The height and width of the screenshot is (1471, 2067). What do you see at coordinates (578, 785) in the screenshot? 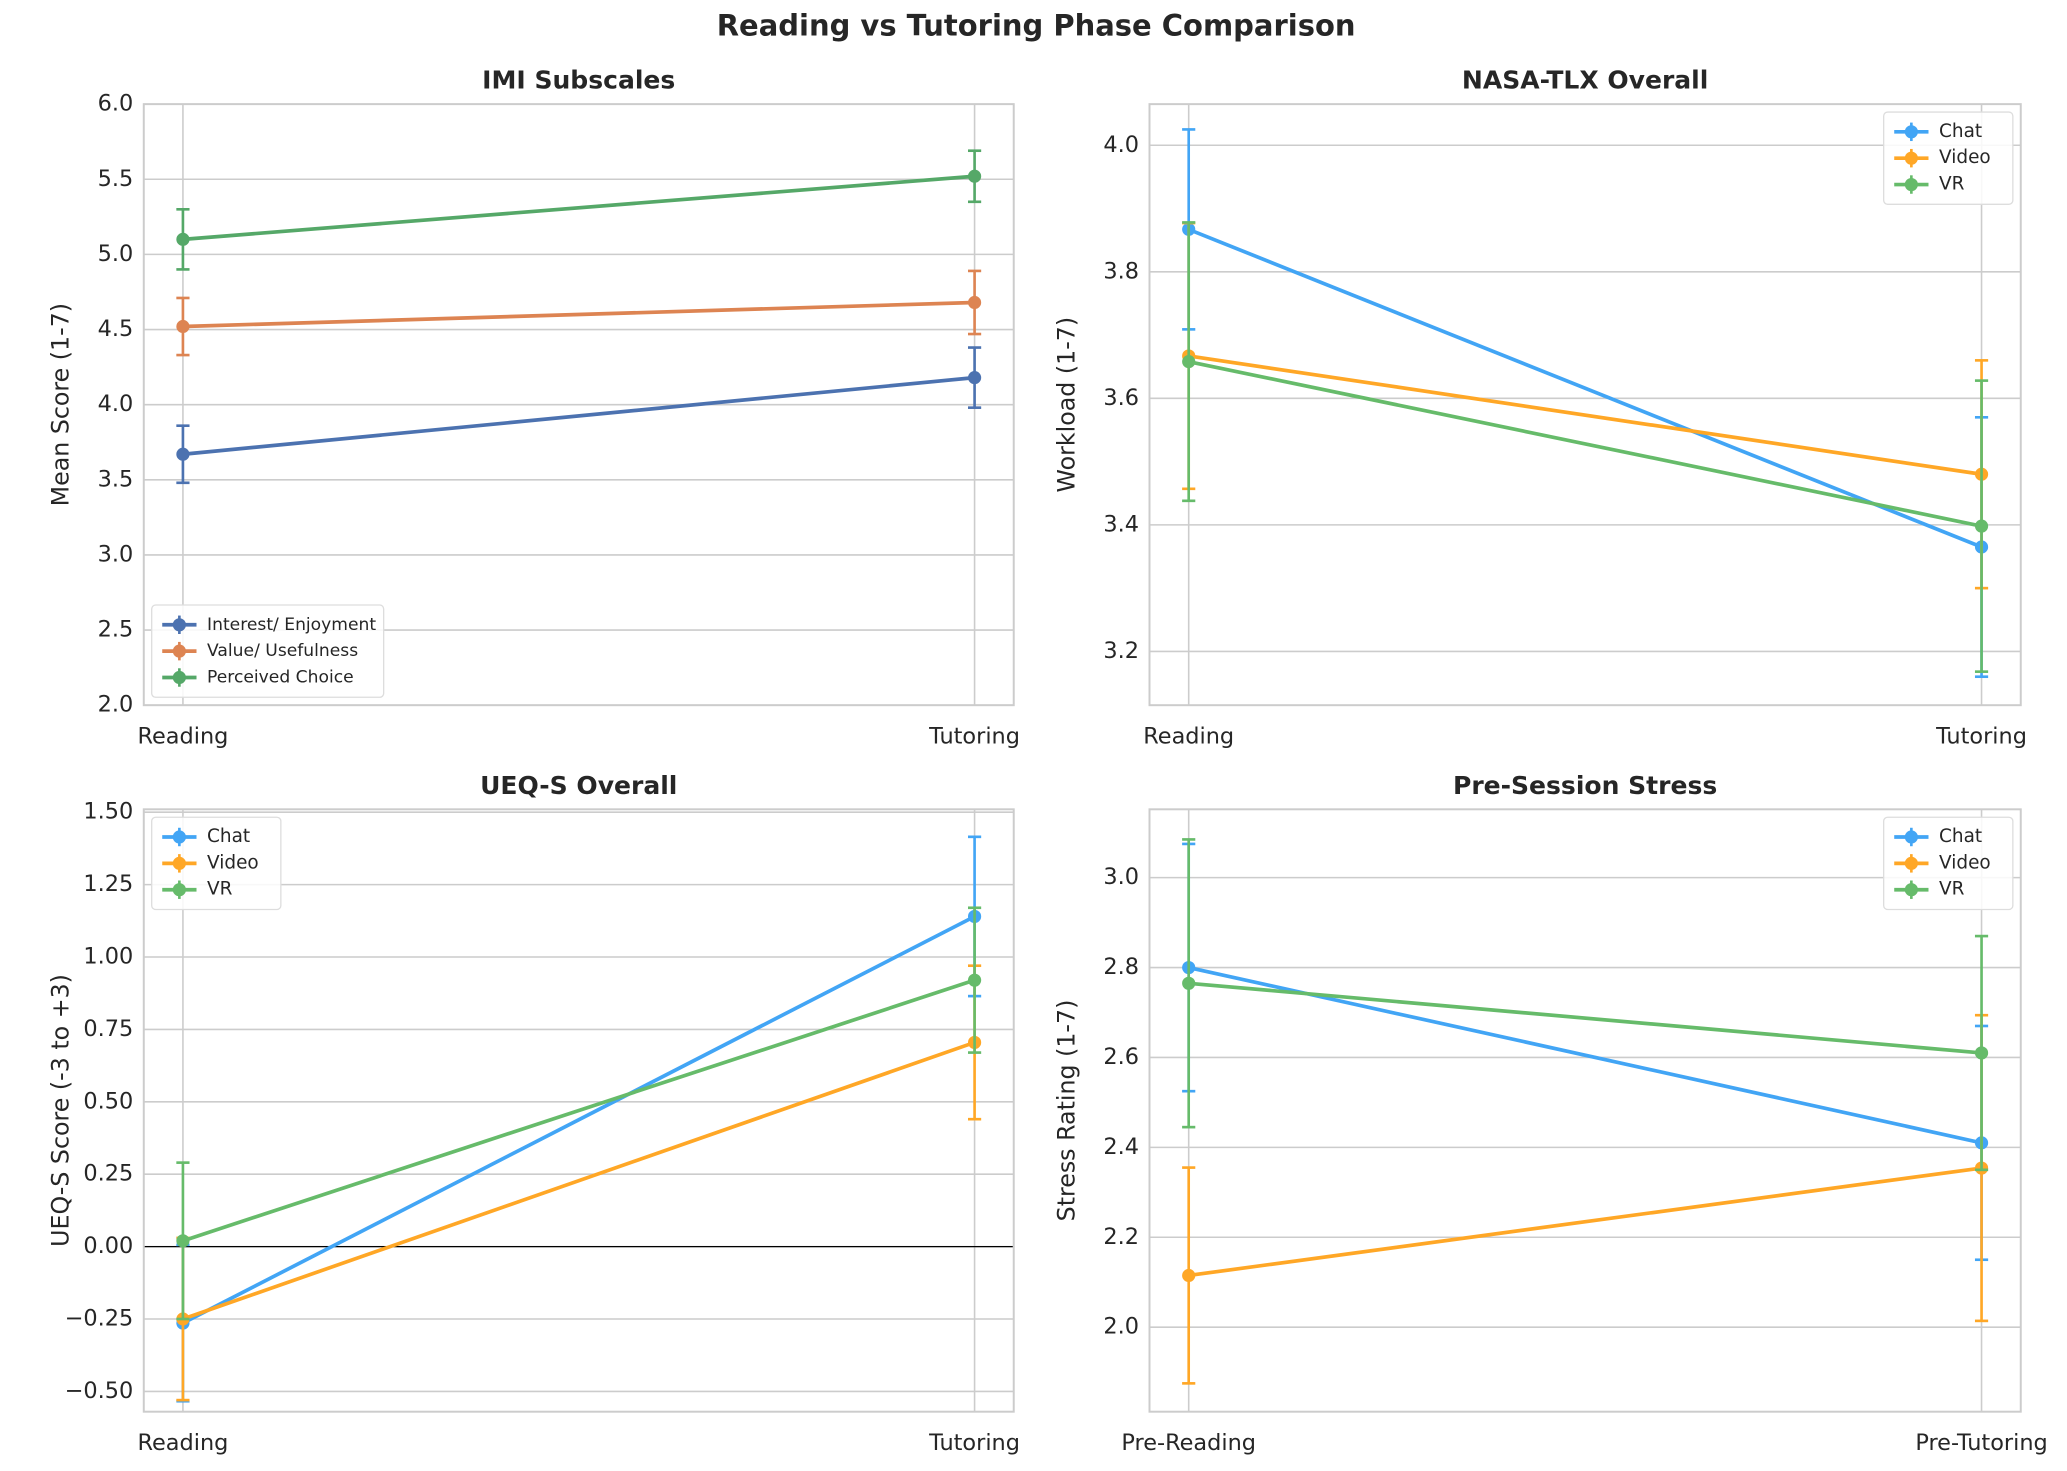
I see `subplot-title: UEQ-S Overall` at bounding box center [578, 785].